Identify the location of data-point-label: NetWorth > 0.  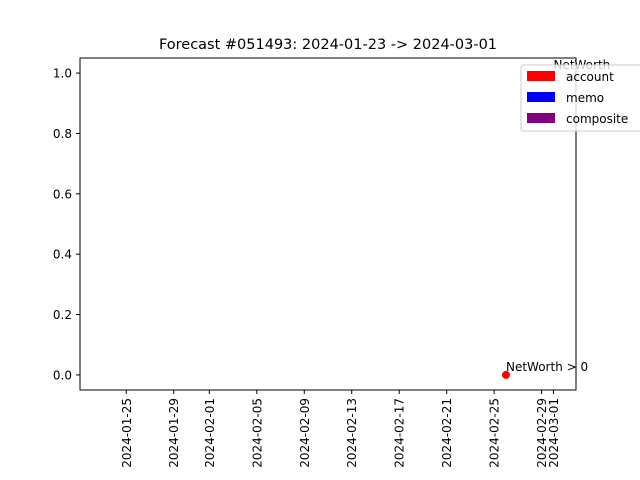
(547, 367).